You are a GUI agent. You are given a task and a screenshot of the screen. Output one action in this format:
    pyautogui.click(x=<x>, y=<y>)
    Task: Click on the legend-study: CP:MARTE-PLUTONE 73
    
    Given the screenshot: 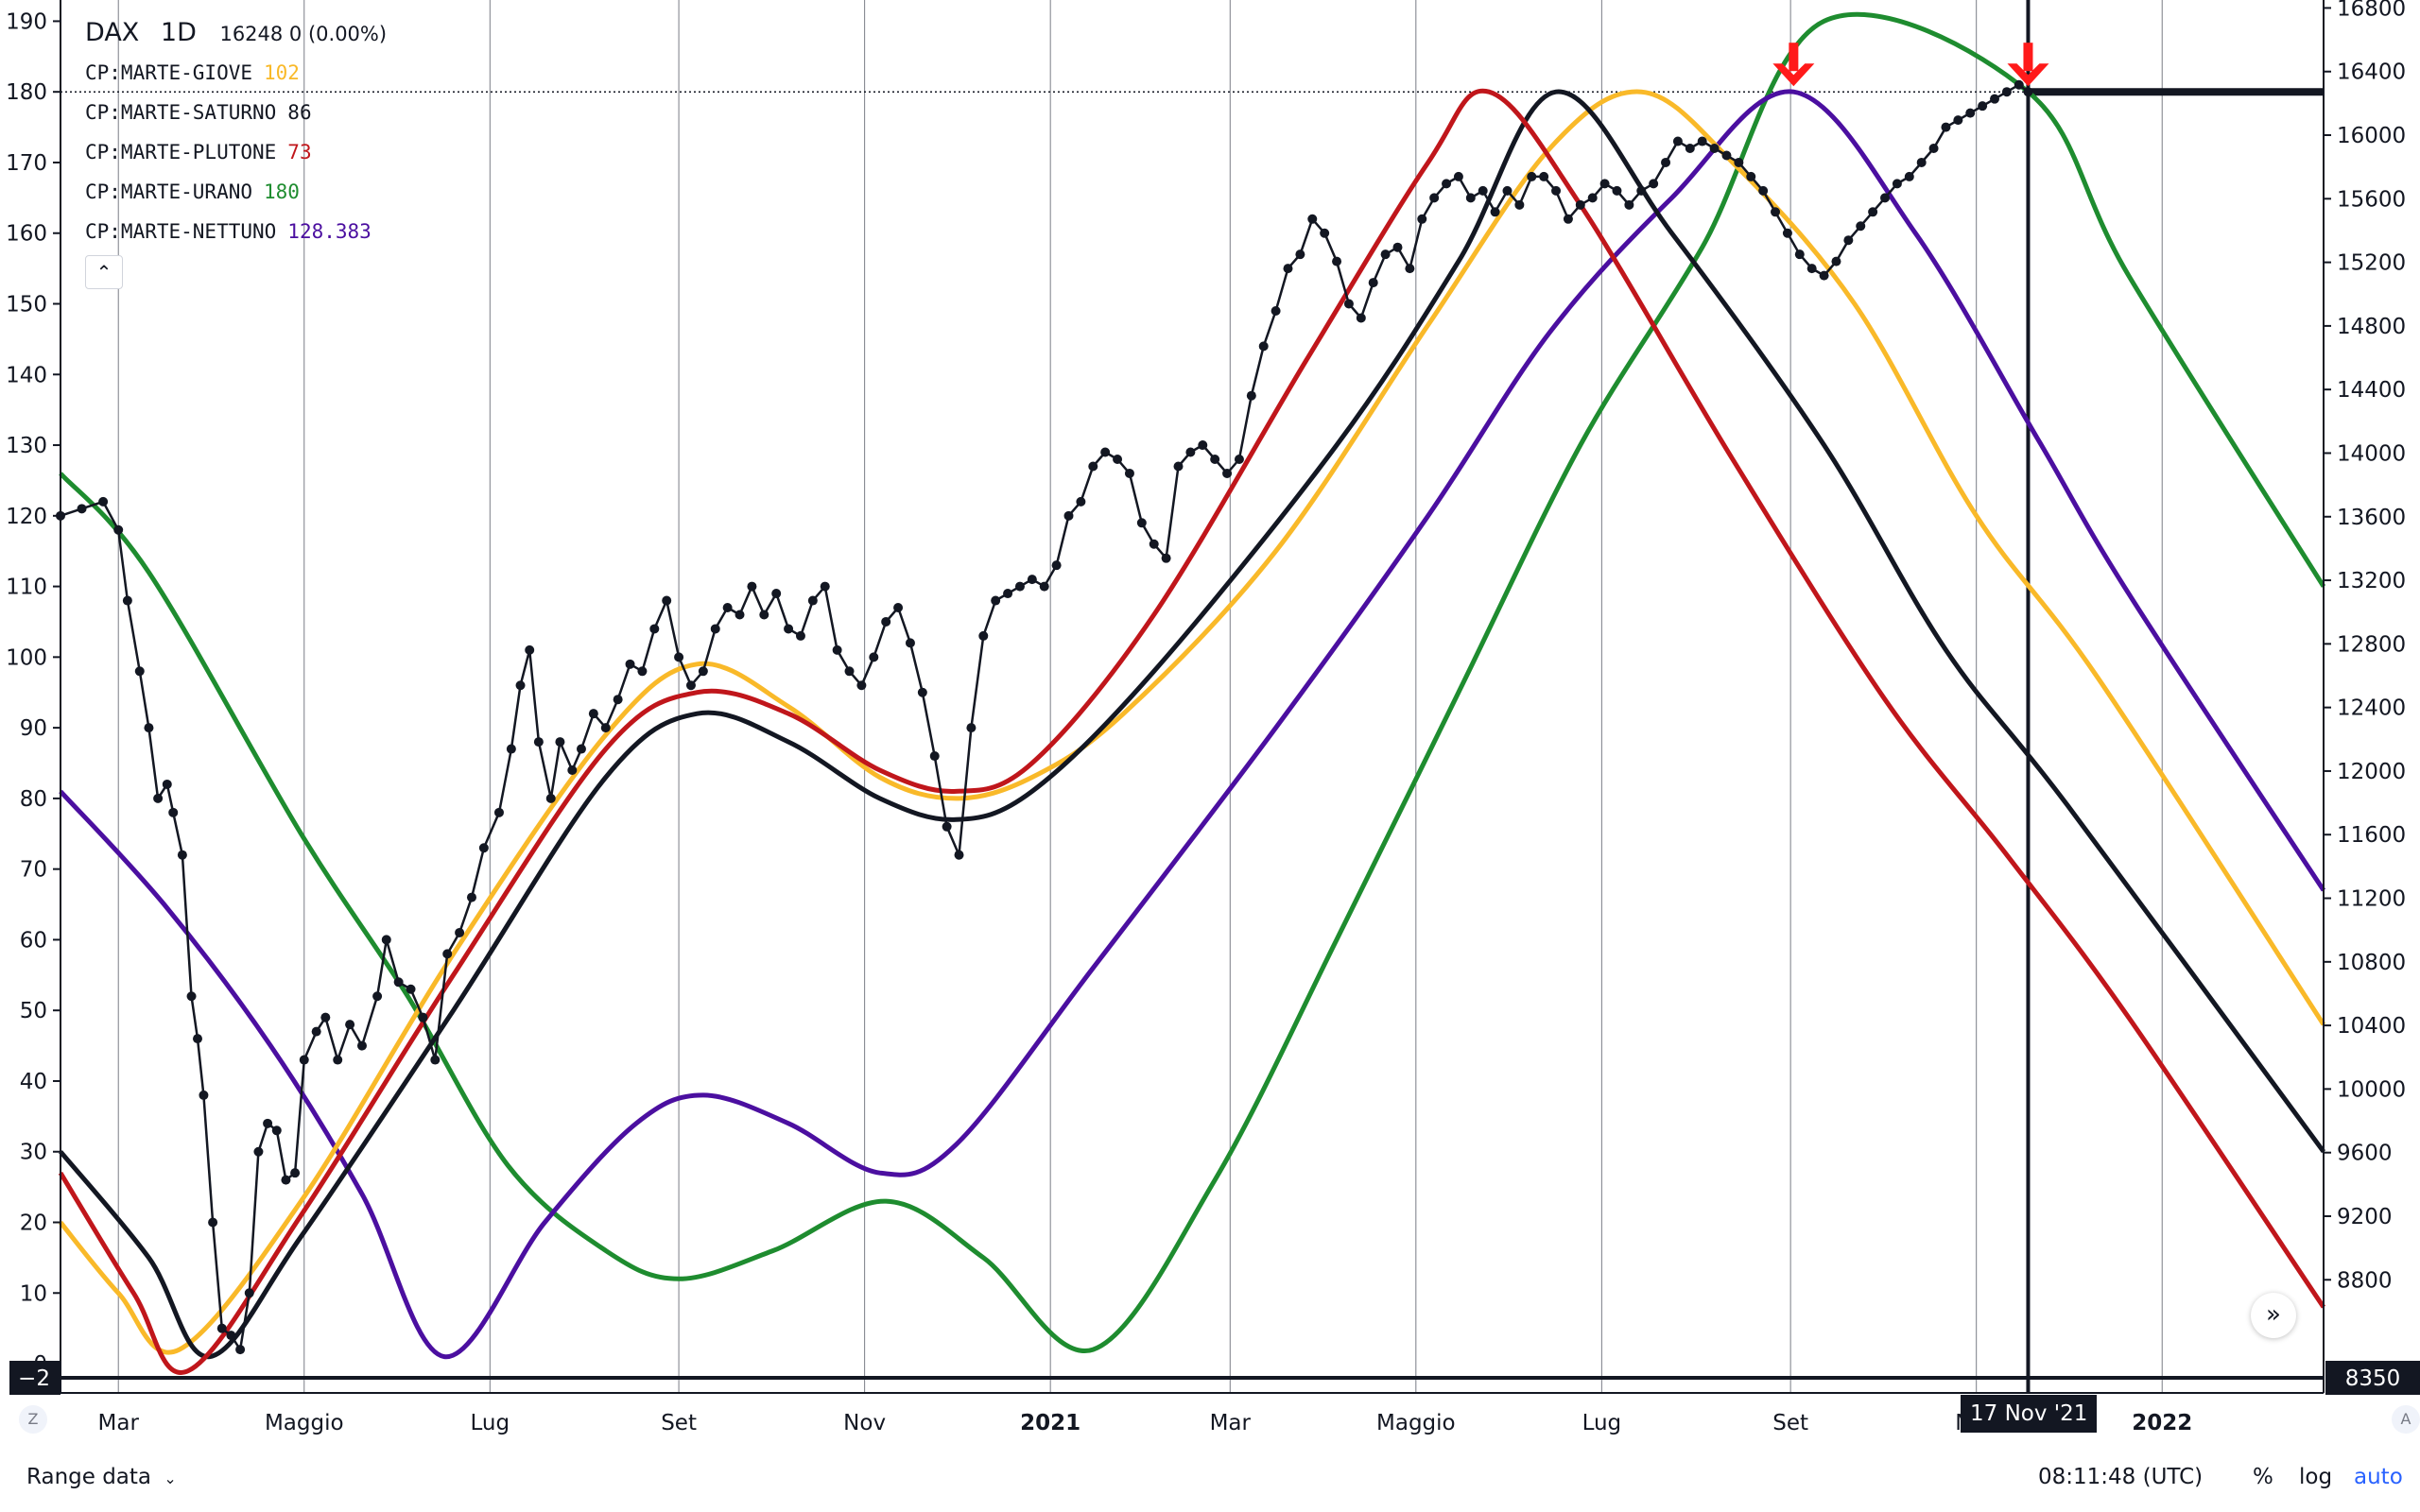 What is the action you would take?
    pyautogui.click(x=236, y=152)
    